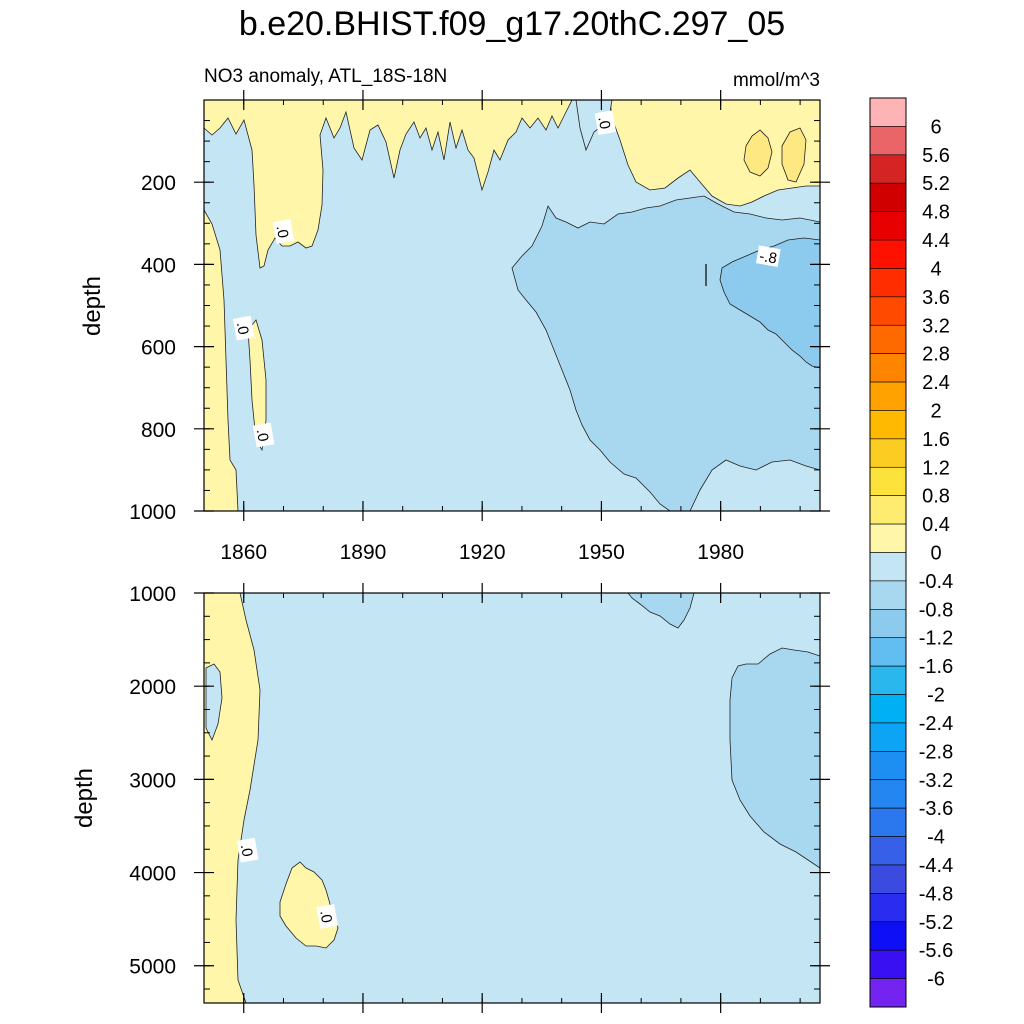 This screenshot has width=1024, height=1024. What do you see at coordinates (152, 967) in the screenshot?
I see `y-tick-label: 5000` at bounding box center [152, 967].